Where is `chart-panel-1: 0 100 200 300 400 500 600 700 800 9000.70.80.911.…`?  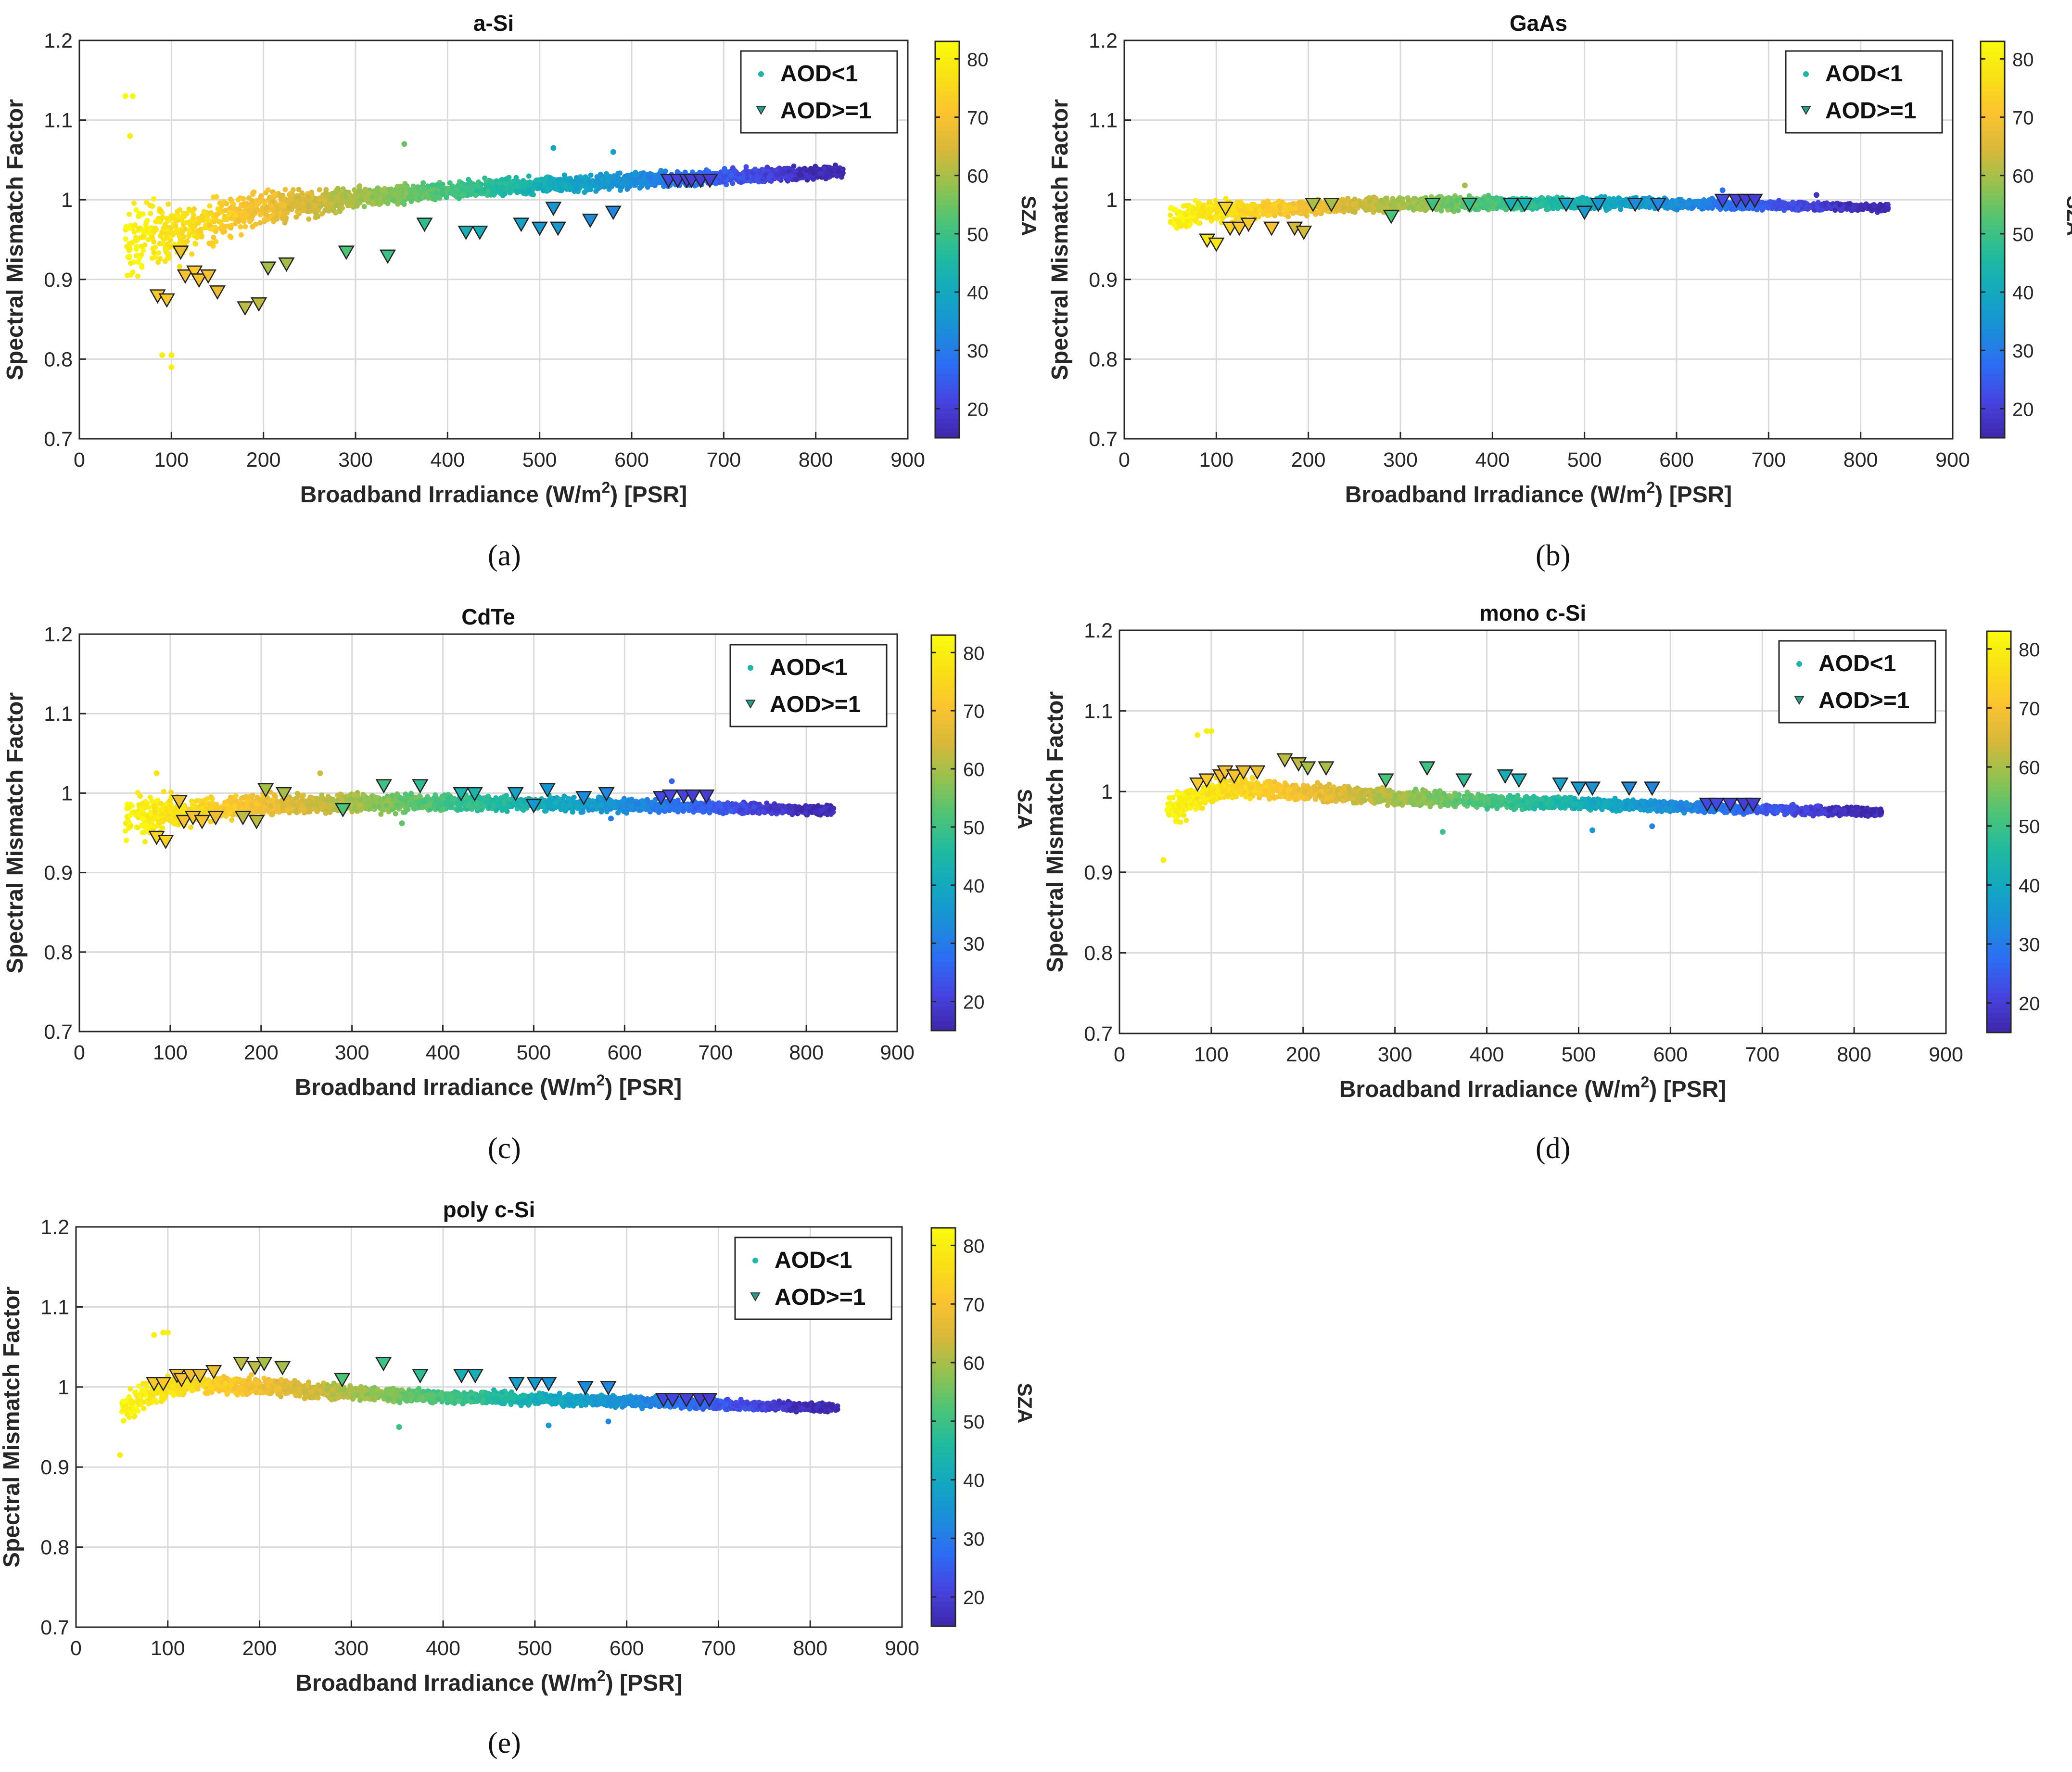 chart-panel-1: 0 100 200 300 400 500 600 700 800 9000.70.80.911.… is located at coordinates (521, 259).